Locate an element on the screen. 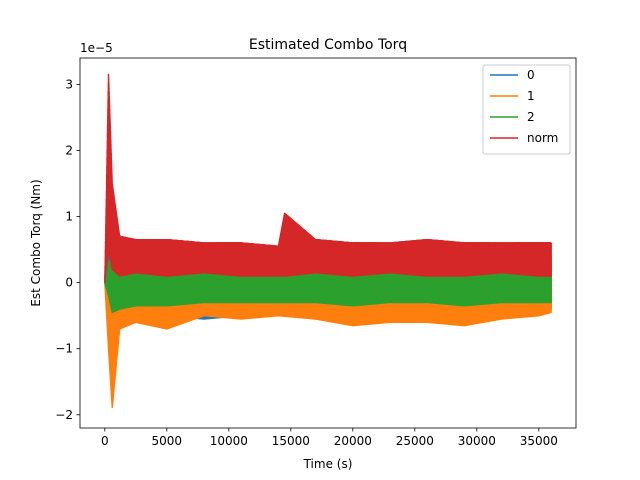  y-axis-ticks: −2 −1 0 1 2 3 is located at coordinates (67, 249).